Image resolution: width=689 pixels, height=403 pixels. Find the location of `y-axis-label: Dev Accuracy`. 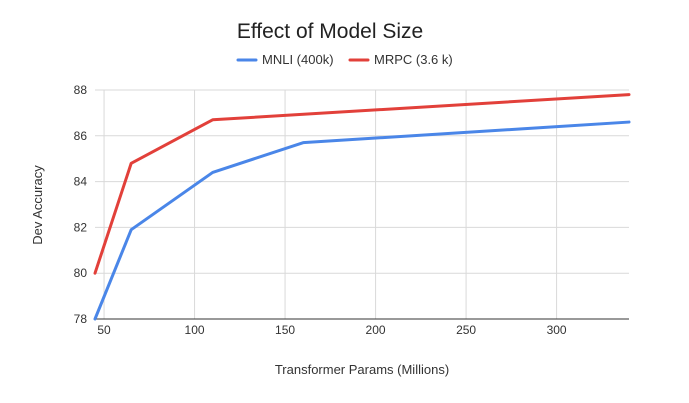

y-axis-label: Dev Accuracy is located at coordinates (37, 205).